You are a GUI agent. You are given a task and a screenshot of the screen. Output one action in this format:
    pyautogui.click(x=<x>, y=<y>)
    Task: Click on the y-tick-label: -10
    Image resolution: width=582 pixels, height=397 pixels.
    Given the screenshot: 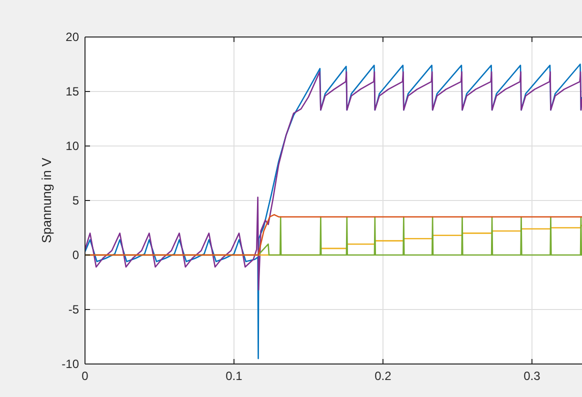 What is the action you would take?
    pyautogui.click(x=71, y=364)
    